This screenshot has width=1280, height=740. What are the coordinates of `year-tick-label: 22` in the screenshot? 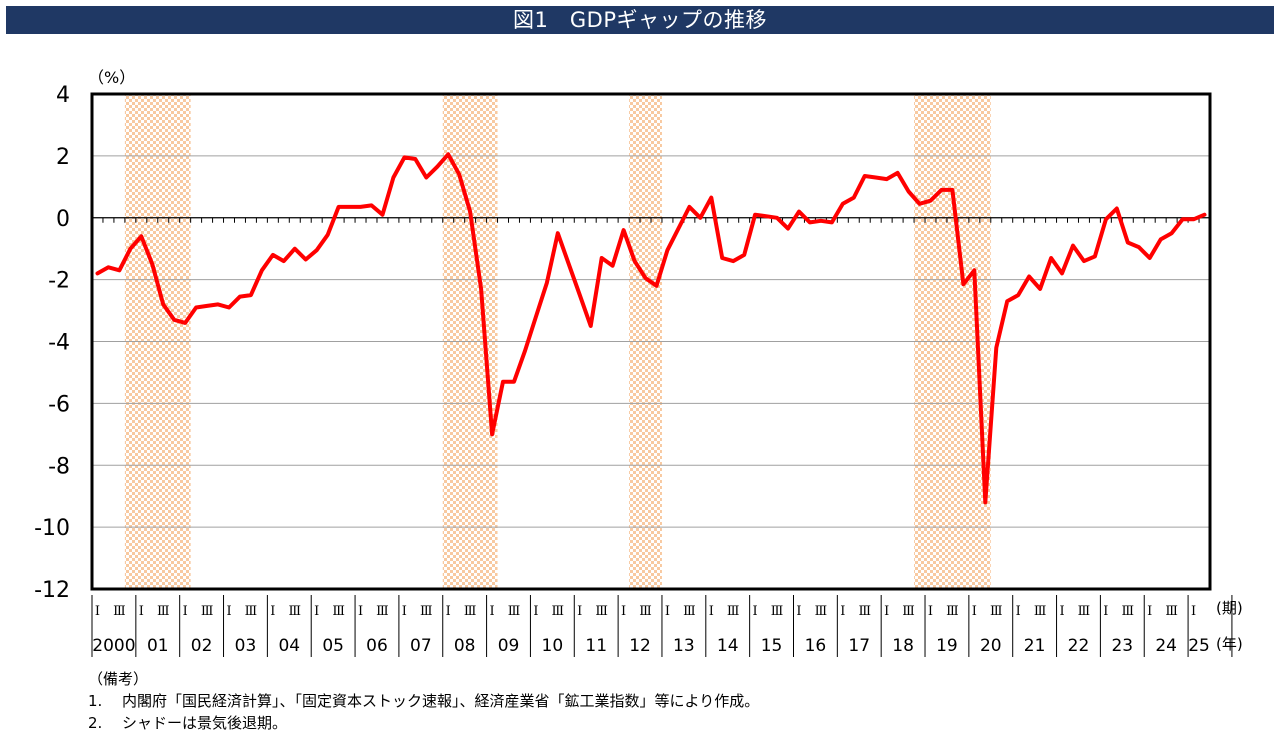 It's located at (1079, 646).